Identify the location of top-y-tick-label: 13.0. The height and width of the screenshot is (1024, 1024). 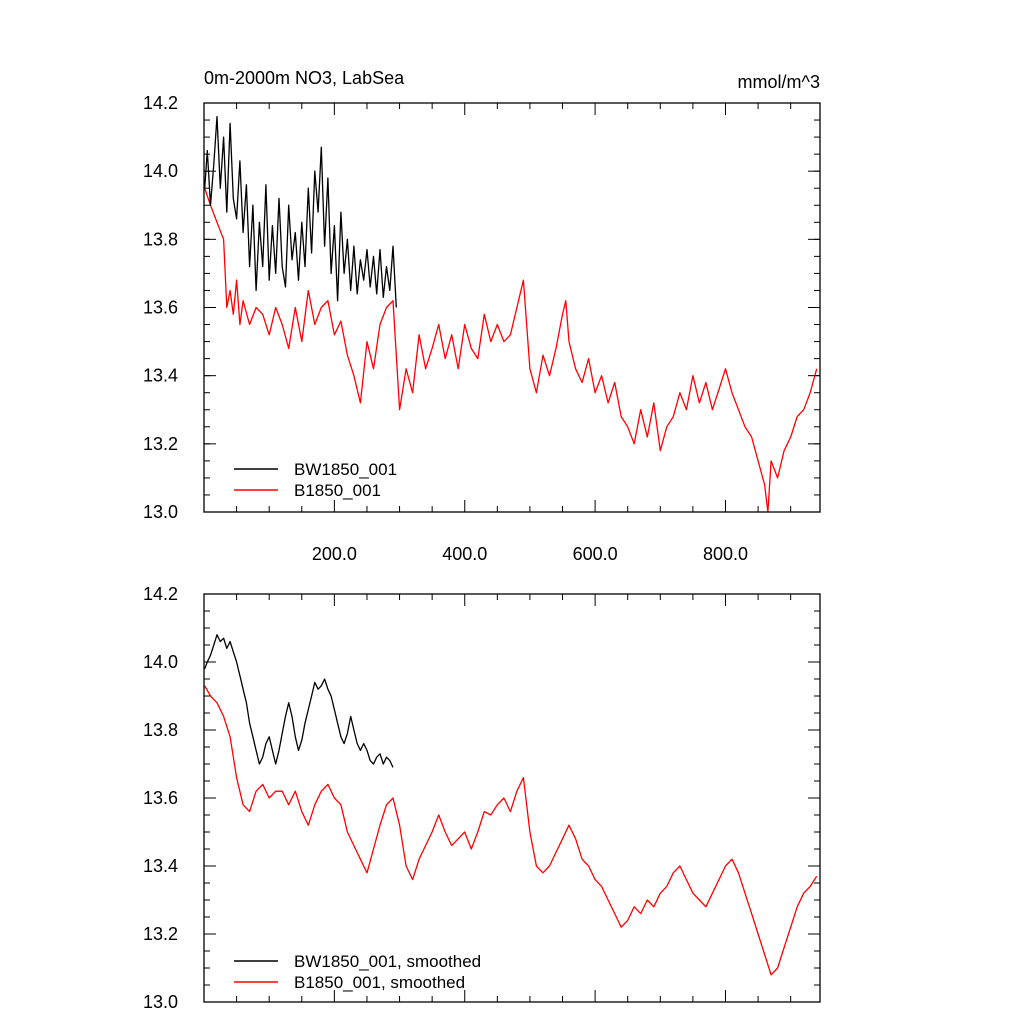
(160, 512).